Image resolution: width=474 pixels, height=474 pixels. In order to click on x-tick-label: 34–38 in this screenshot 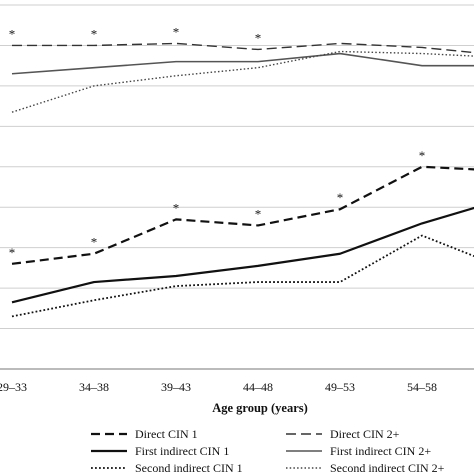, I will do `click(94, 387)`.